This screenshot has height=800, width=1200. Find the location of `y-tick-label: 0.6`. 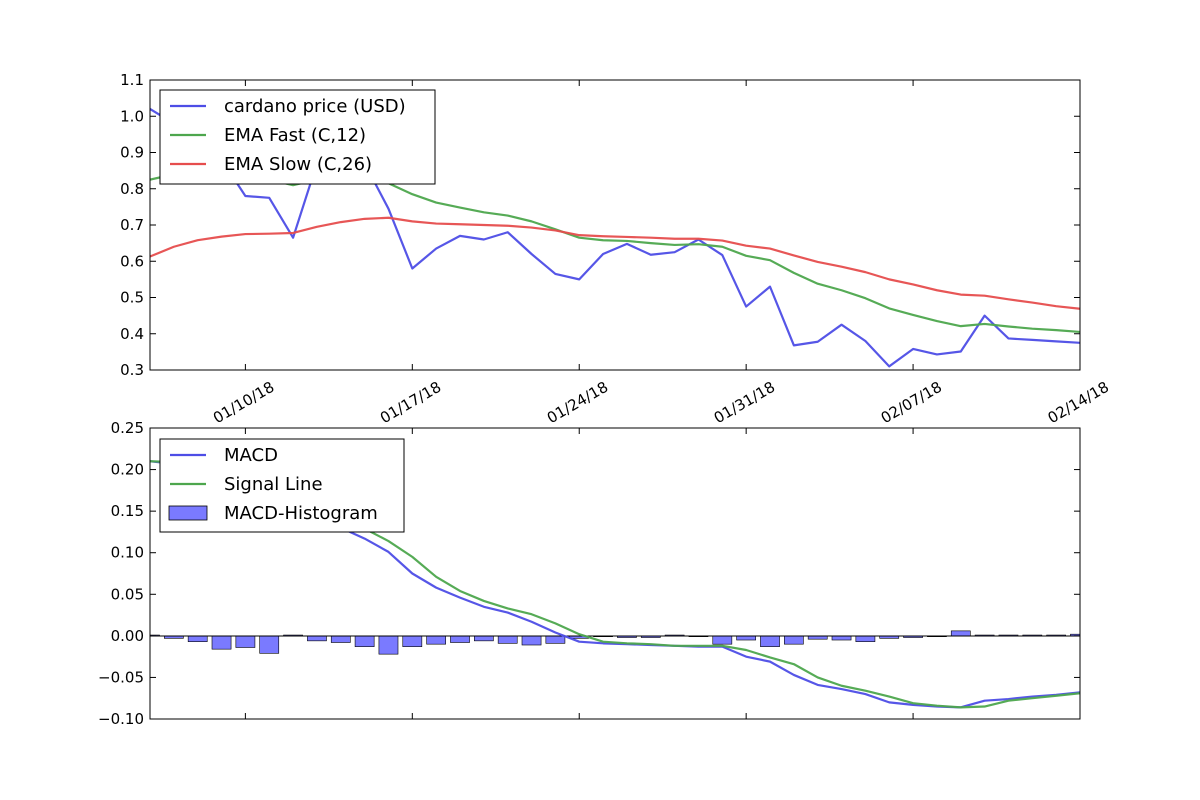

y-tick-label: 0.6 is located at coordinates (132, 261).